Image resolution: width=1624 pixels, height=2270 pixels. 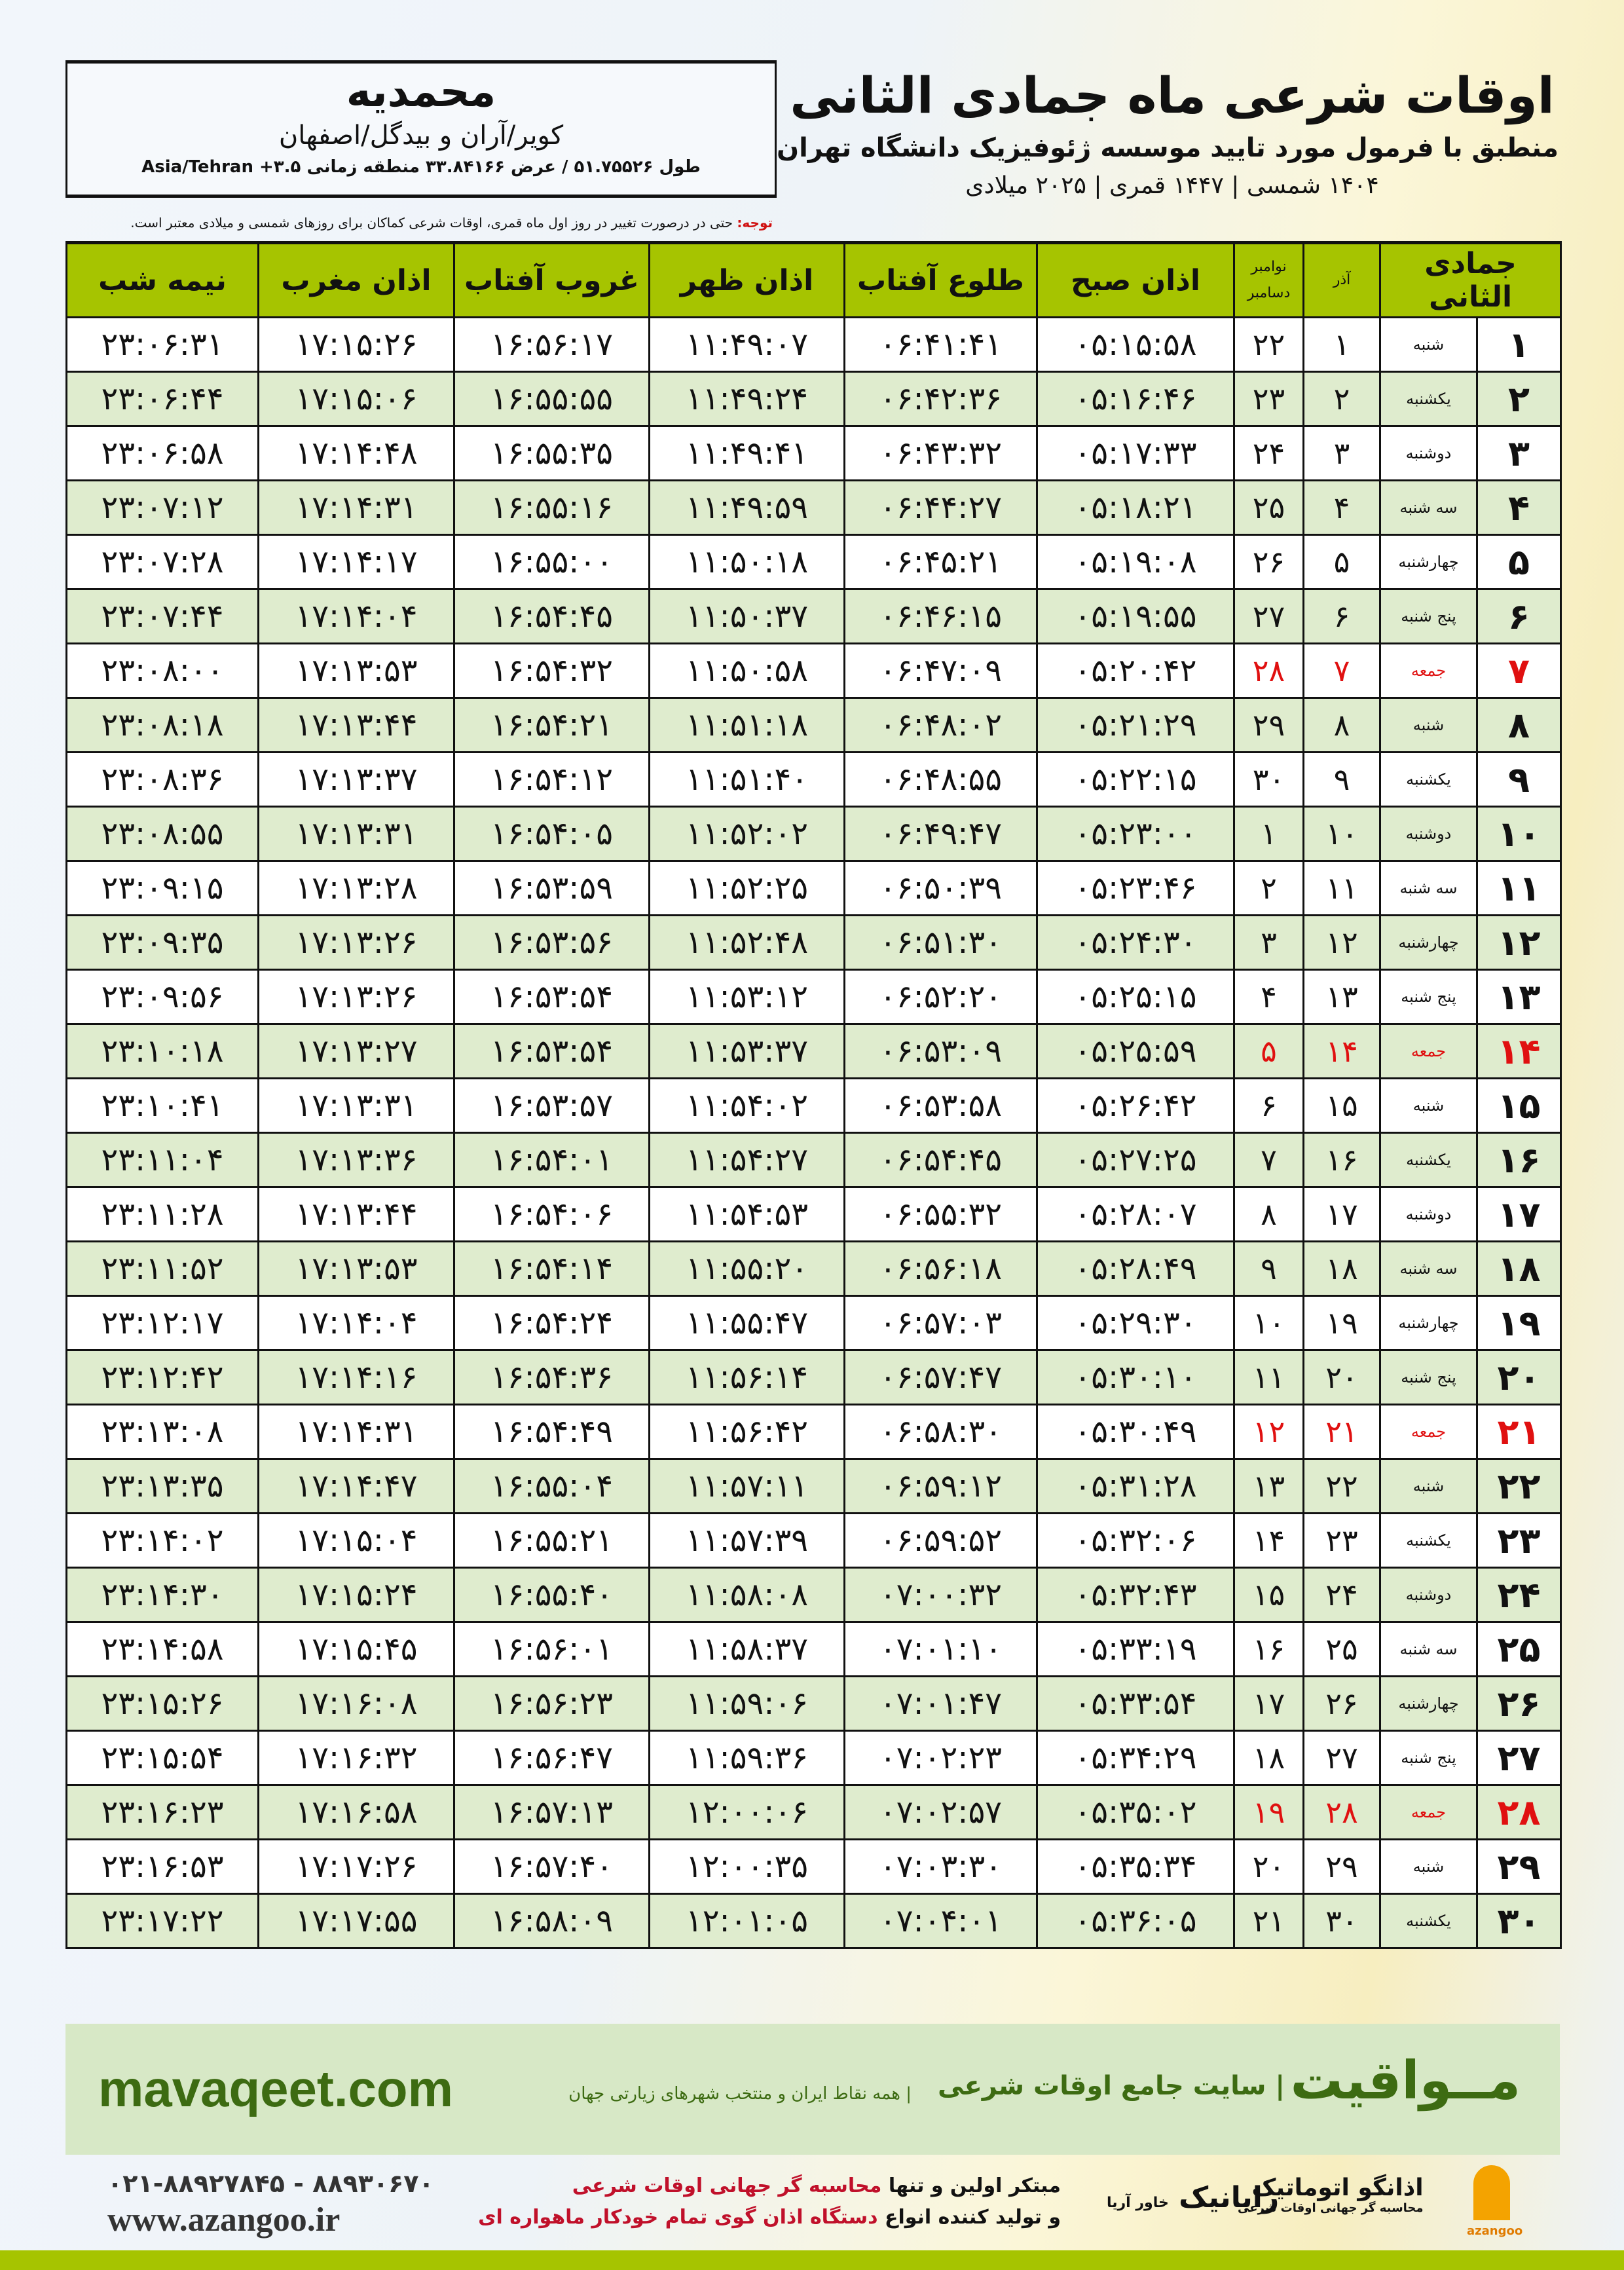 What do you see at coordinates (551, 1595) in the screenshot?
I see `sunset-time: ۱۶:۵۵:۴۰` at bounding box center [551, 1595].